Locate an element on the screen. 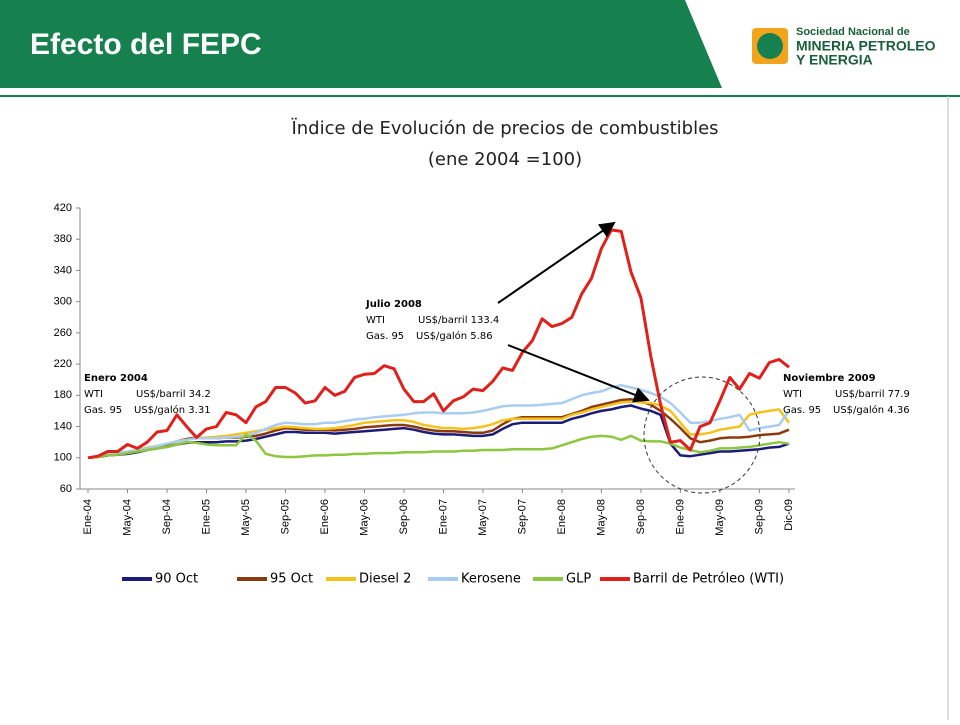  x-tick-label: Sep-06 is located at coordinates (404, 516).